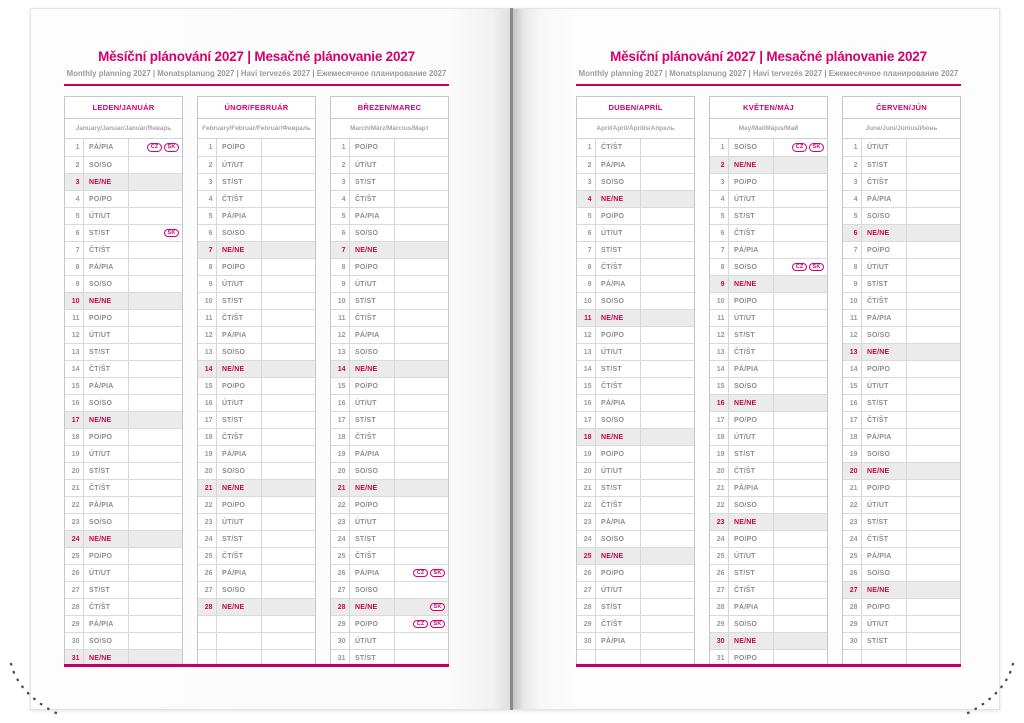 The width and height of the screenshot is (1024, 723). Describe the element at coordinates (586, 318) in the screenshot. I see `day-number: 11` at that location.